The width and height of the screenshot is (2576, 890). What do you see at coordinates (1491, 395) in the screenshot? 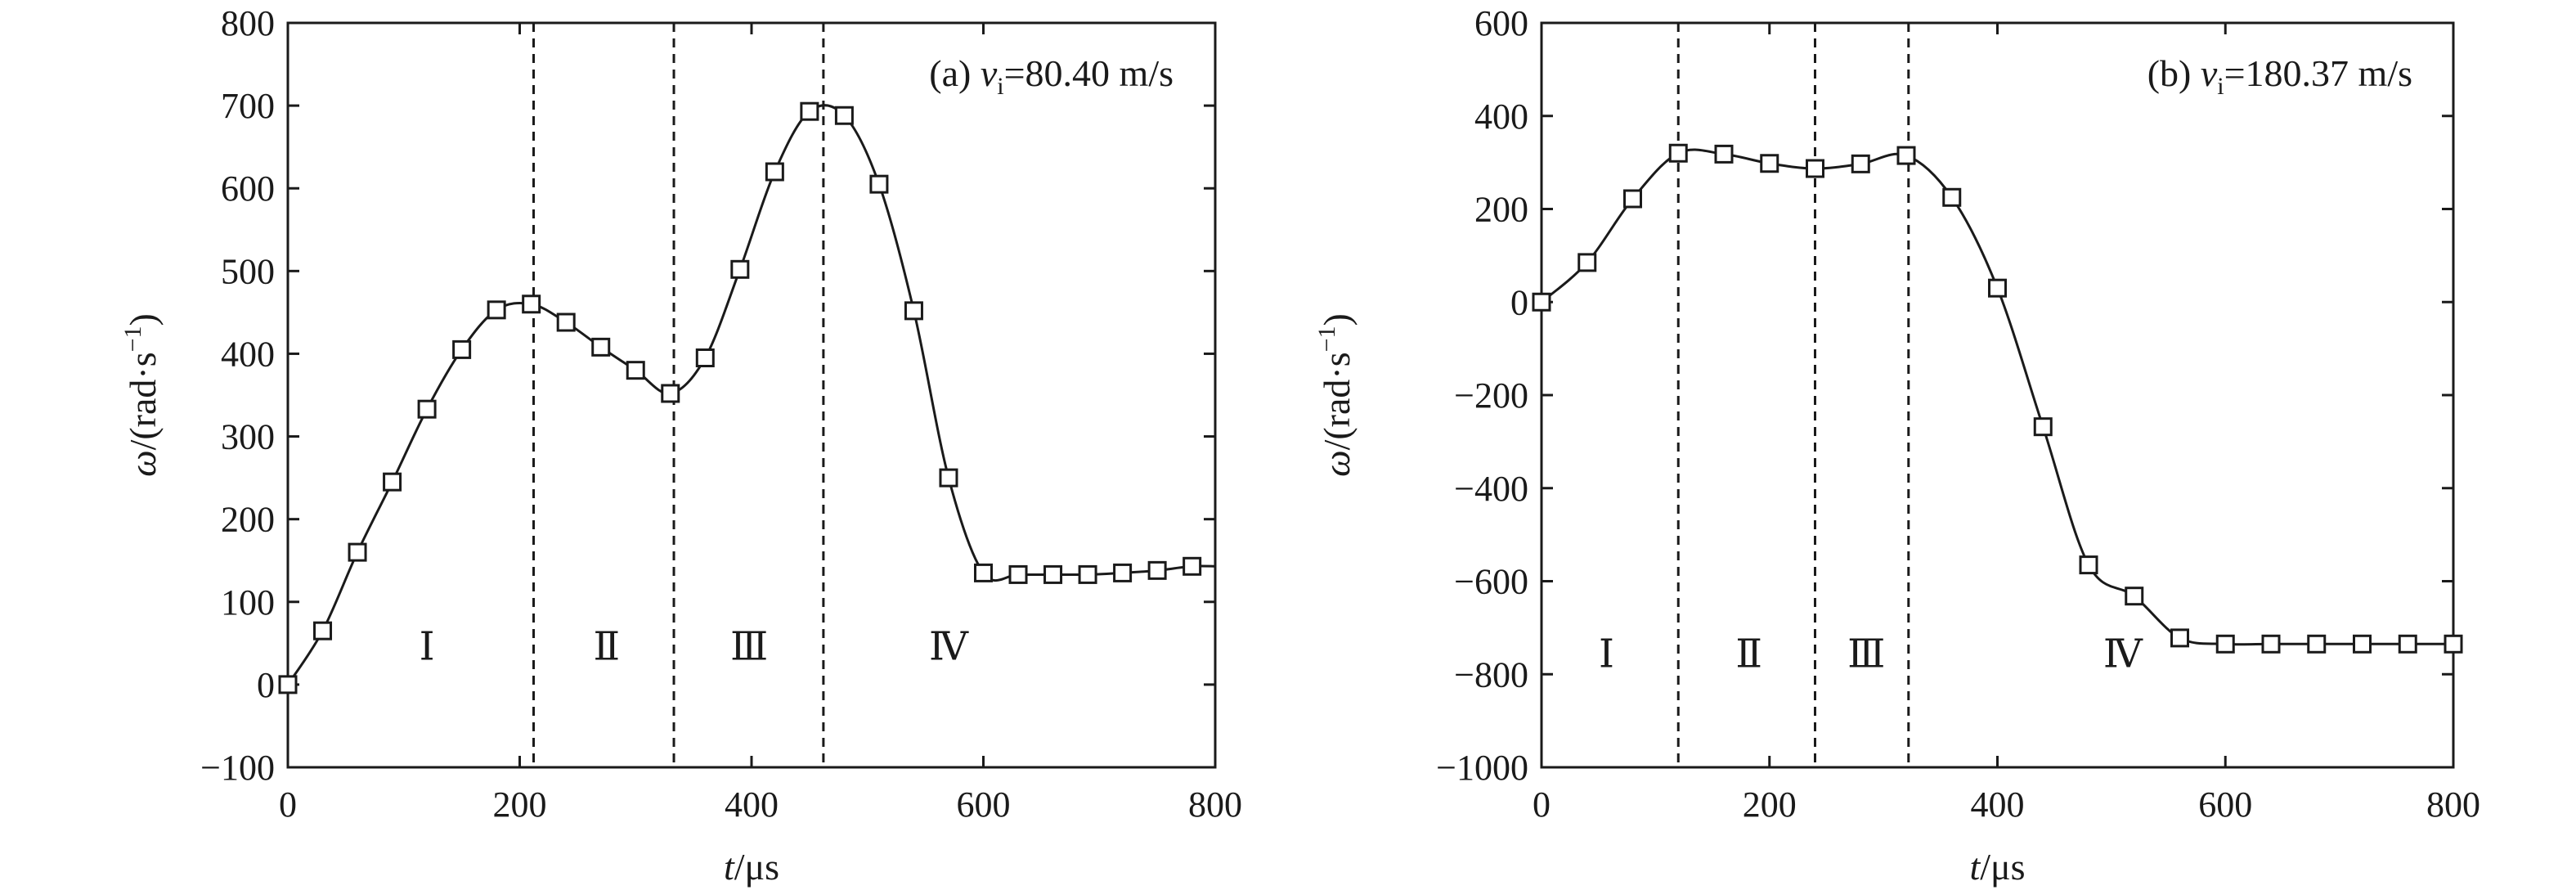
I see `y-tick-label: −200` at bounding box center [1491, 395].